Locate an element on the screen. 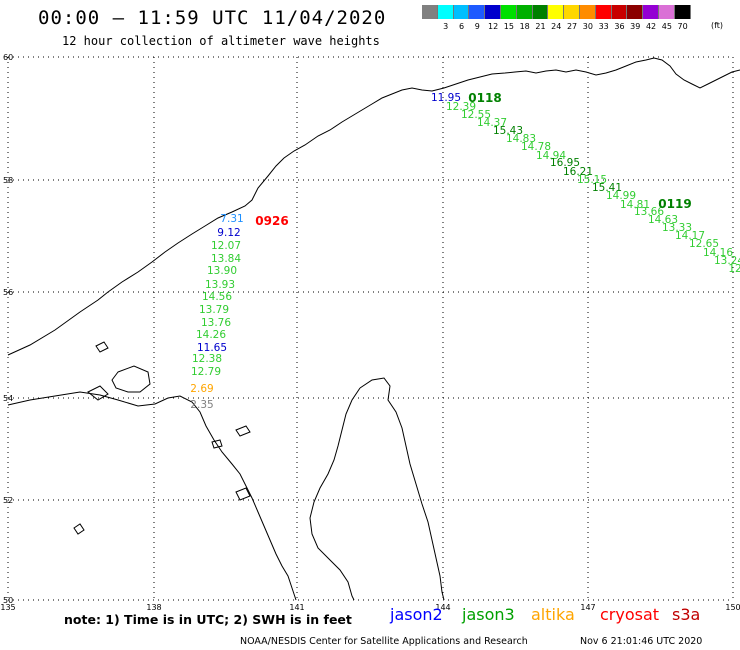 The image size is (740, 650). scale-label: 24 is located at coordinates (556, 26).